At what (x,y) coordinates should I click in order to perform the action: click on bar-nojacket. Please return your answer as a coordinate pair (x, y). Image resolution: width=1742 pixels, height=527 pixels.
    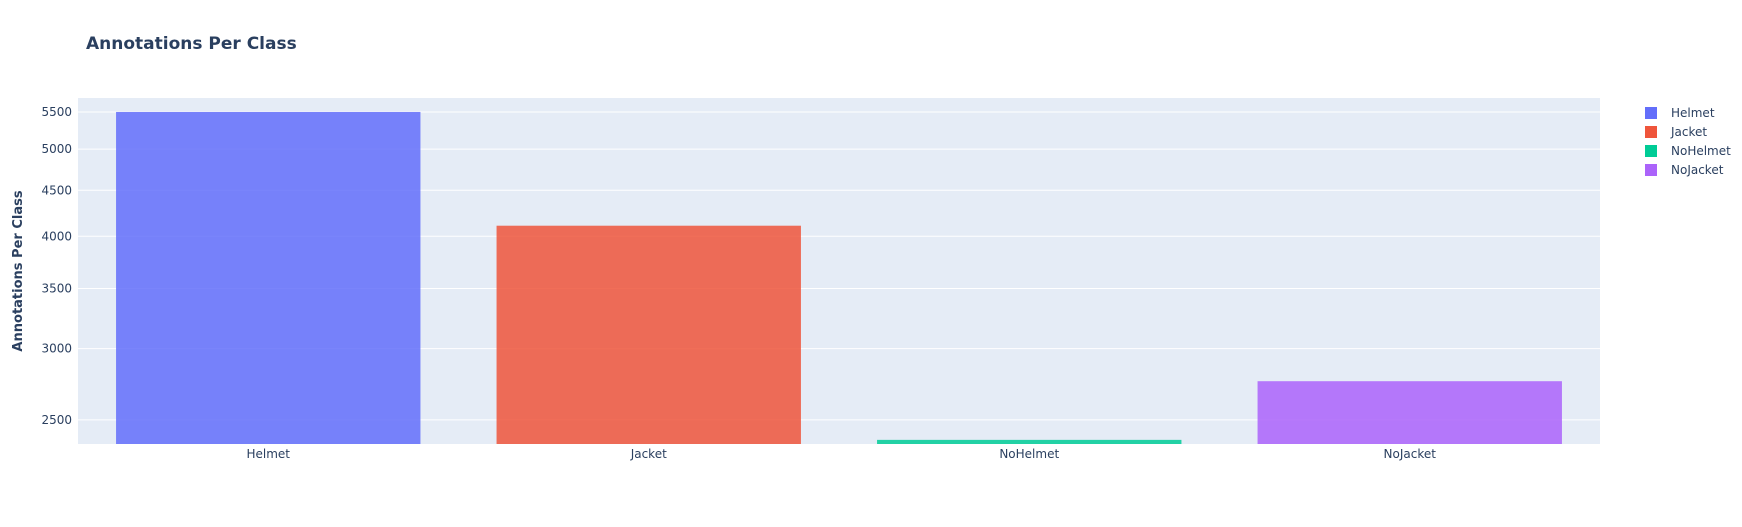
    Looking at the image, I should click on (1409, 412).